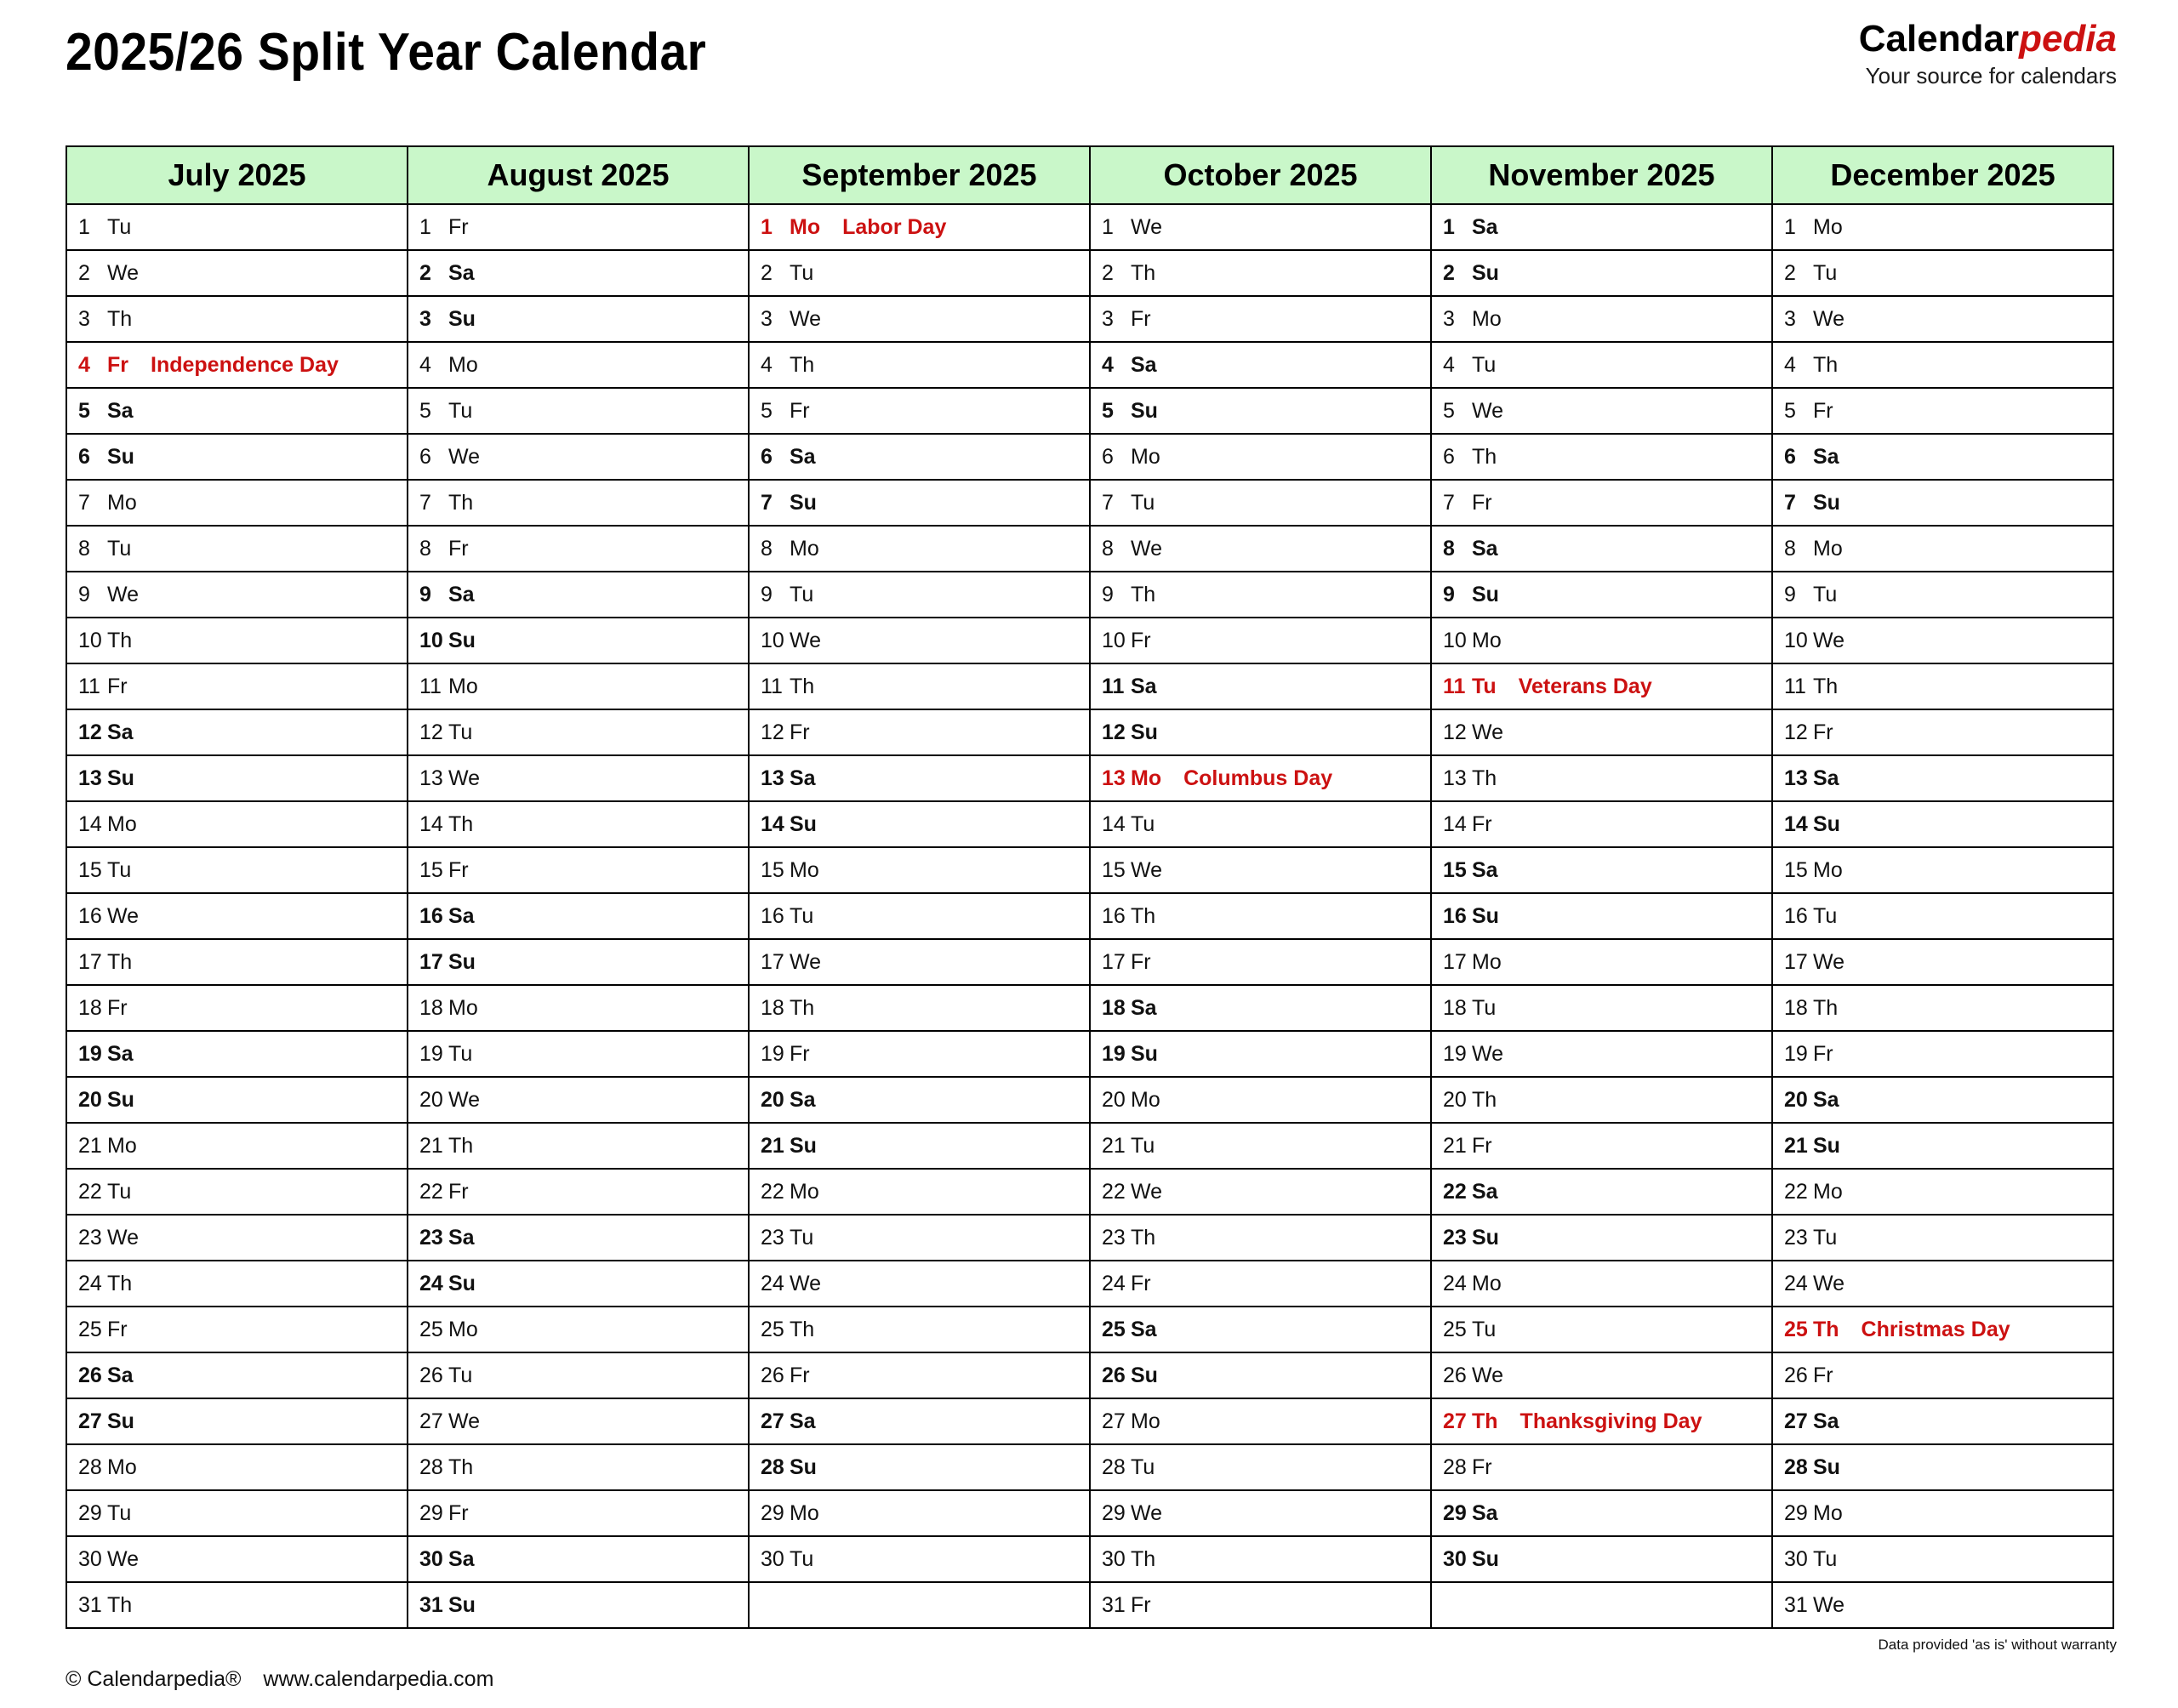  What do you see at coordinates (1601, 227) in the screenshot?
I see `day-cell: 1 Sa` at bounding box center [1601, 227].